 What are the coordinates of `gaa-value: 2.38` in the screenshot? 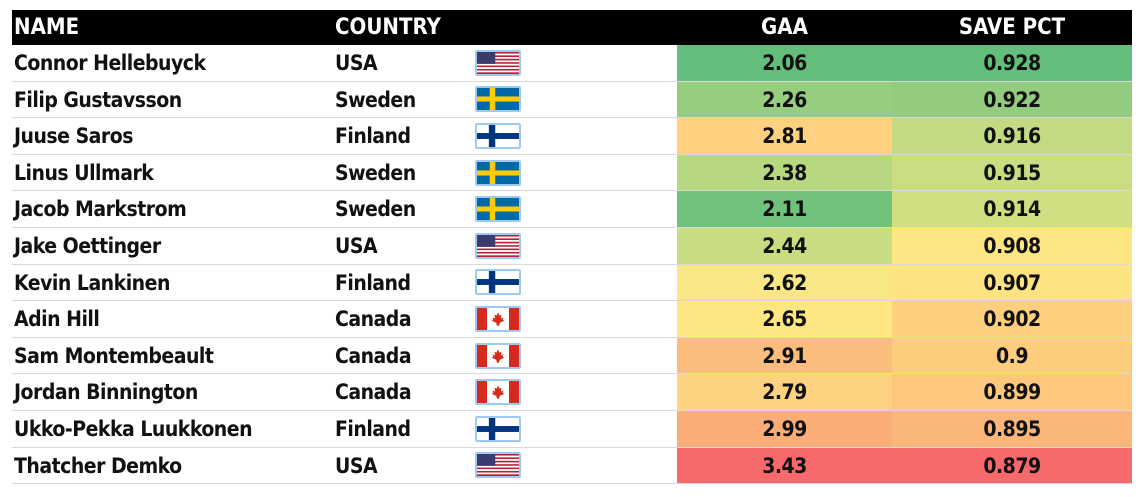 It's located at (784, 172).